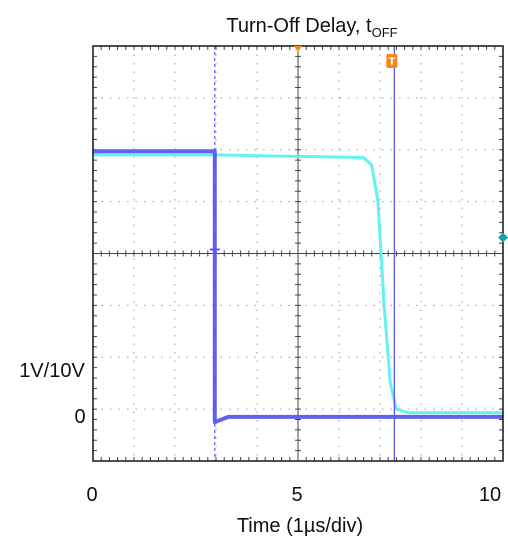 The image size is (508, 541). Describe the element at coordinates (300, 526) in the screenshot. I see `x-axis-label: Time (1µs/div)` at that location.